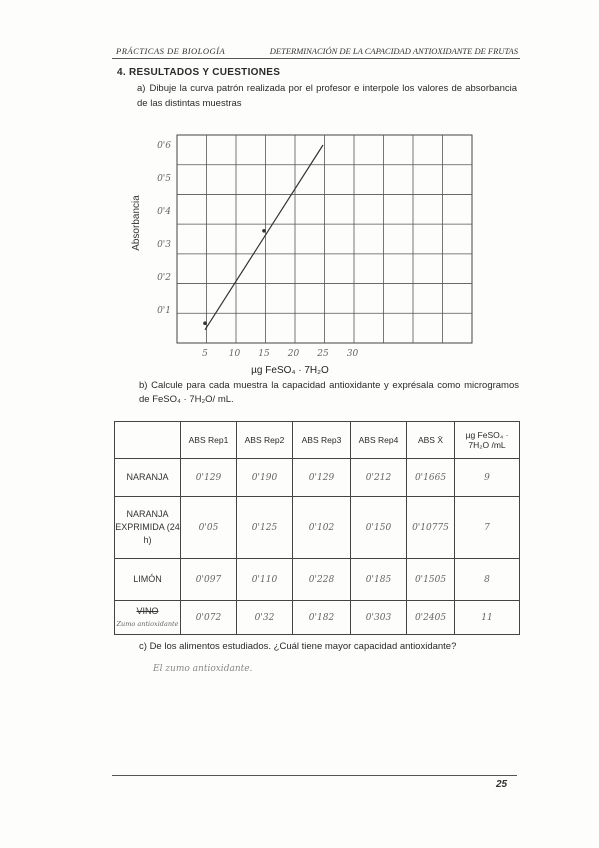  What do you see at coordinates (314, 775) in the screenshot?
I see `footer-rule` at bounding box center [314, 775].